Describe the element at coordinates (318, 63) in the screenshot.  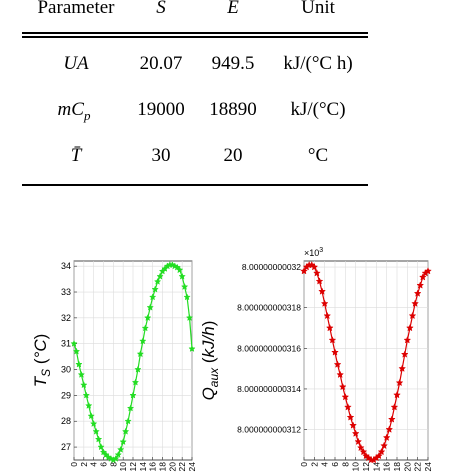
I see `row-ua-unit: kJ/(°C h)` at that location.